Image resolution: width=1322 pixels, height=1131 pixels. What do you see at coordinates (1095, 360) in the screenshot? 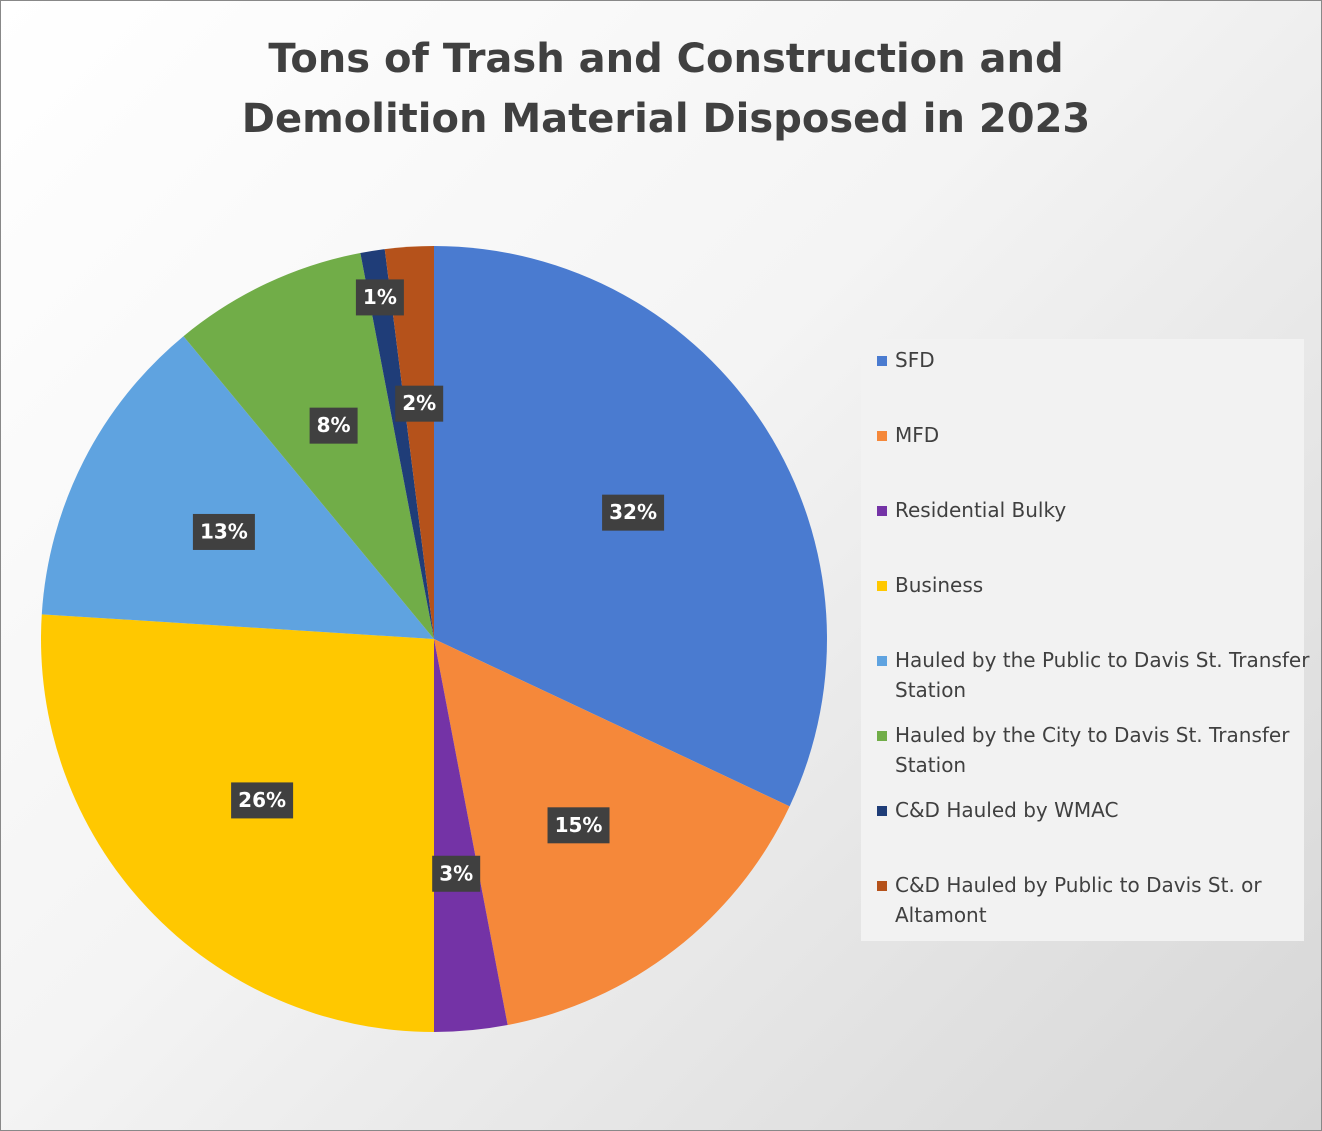
I see `legend-item: SFD` at bounding box center [1095, 360].